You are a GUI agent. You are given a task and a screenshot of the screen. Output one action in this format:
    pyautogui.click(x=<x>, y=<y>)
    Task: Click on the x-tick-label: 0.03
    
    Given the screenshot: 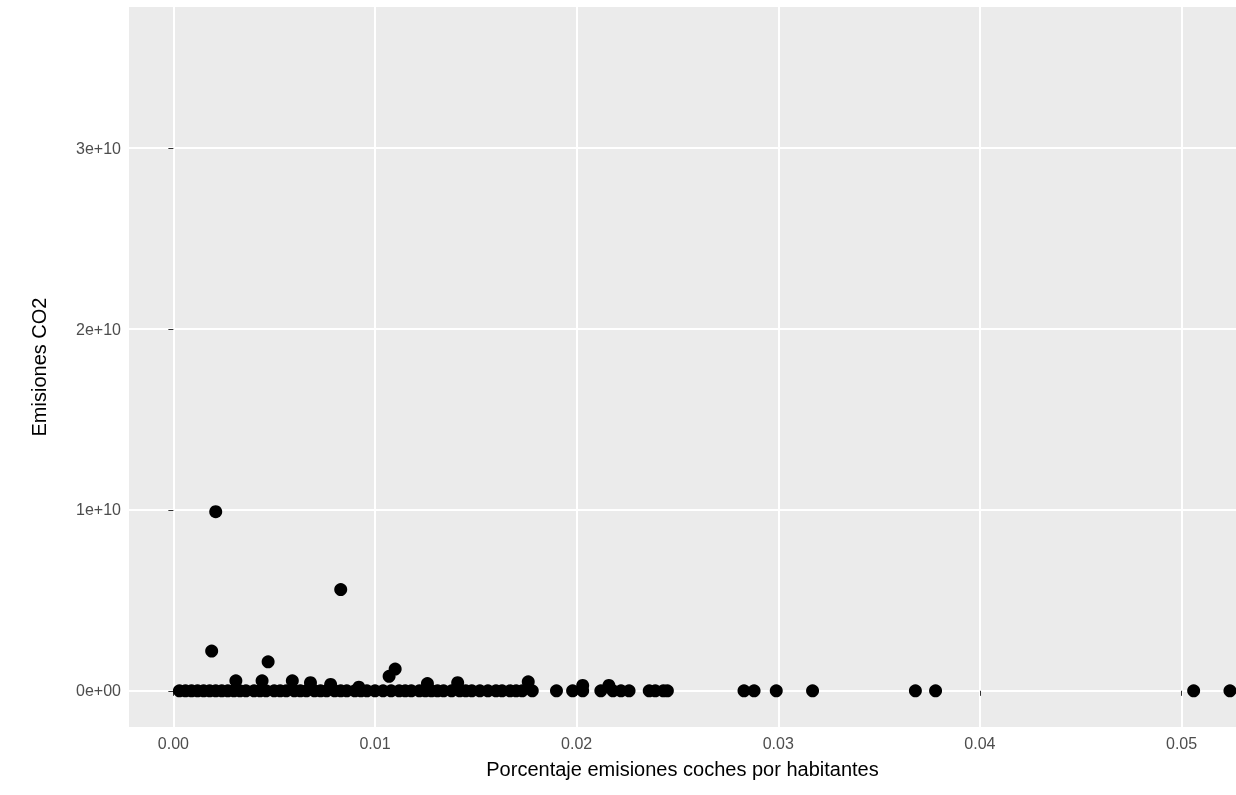 What is the action you would take?
    pyautogui.click(x=778, y=743)
    